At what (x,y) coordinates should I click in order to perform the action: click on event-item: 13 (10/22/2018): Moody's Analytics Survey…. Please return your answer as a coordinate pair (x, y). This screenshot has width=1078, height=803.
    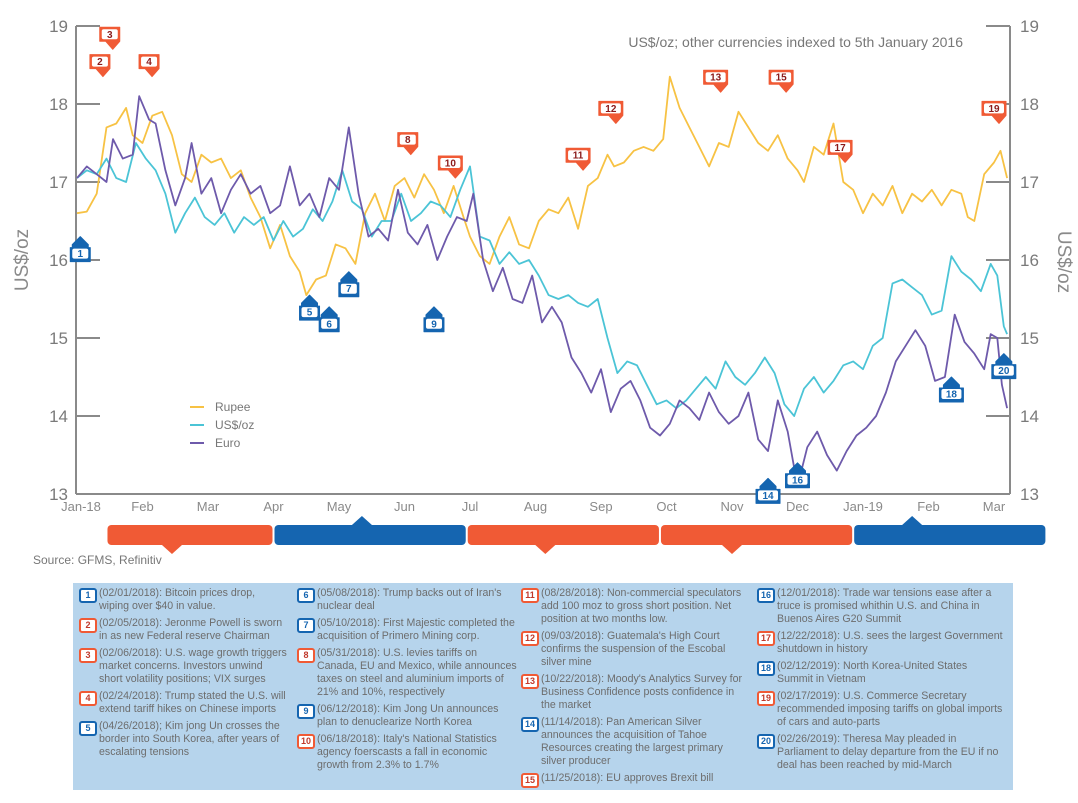
    Looking at the image, I should click on (633, 692).